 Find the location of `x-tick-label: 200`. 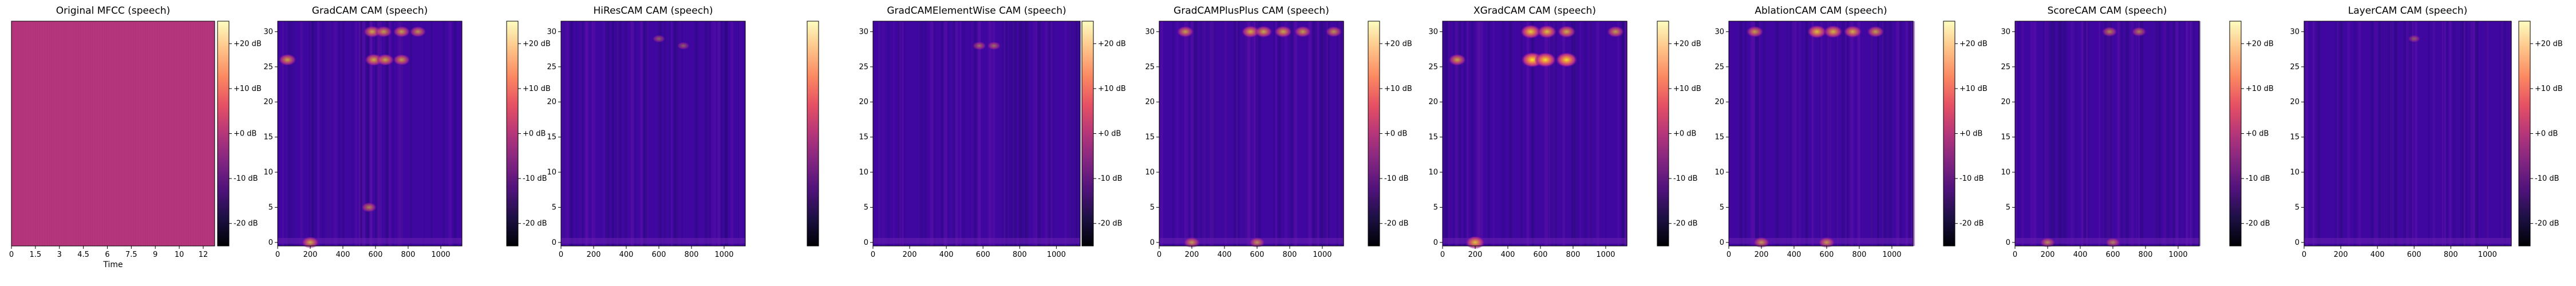

x-tick-label: 200 is located at coordinates (594, 255).